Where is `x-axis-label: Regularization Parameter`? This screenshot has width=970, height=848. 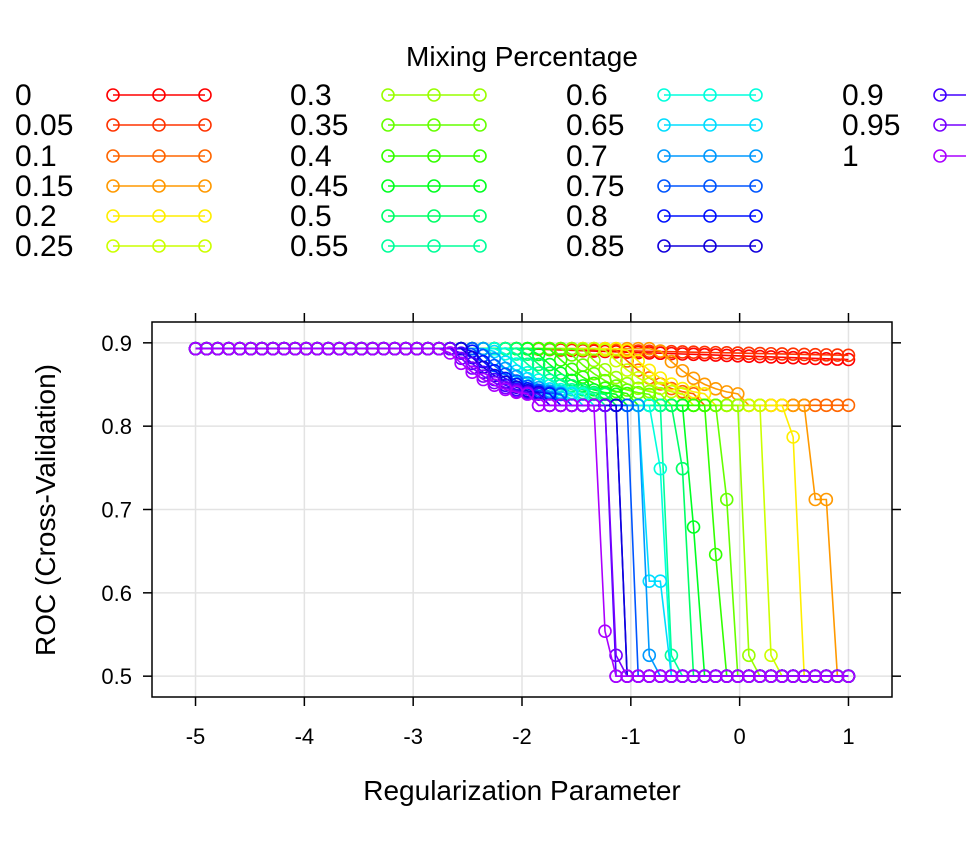
x-axis-label: Regularization Parameter is located at coordinates (522, 790).